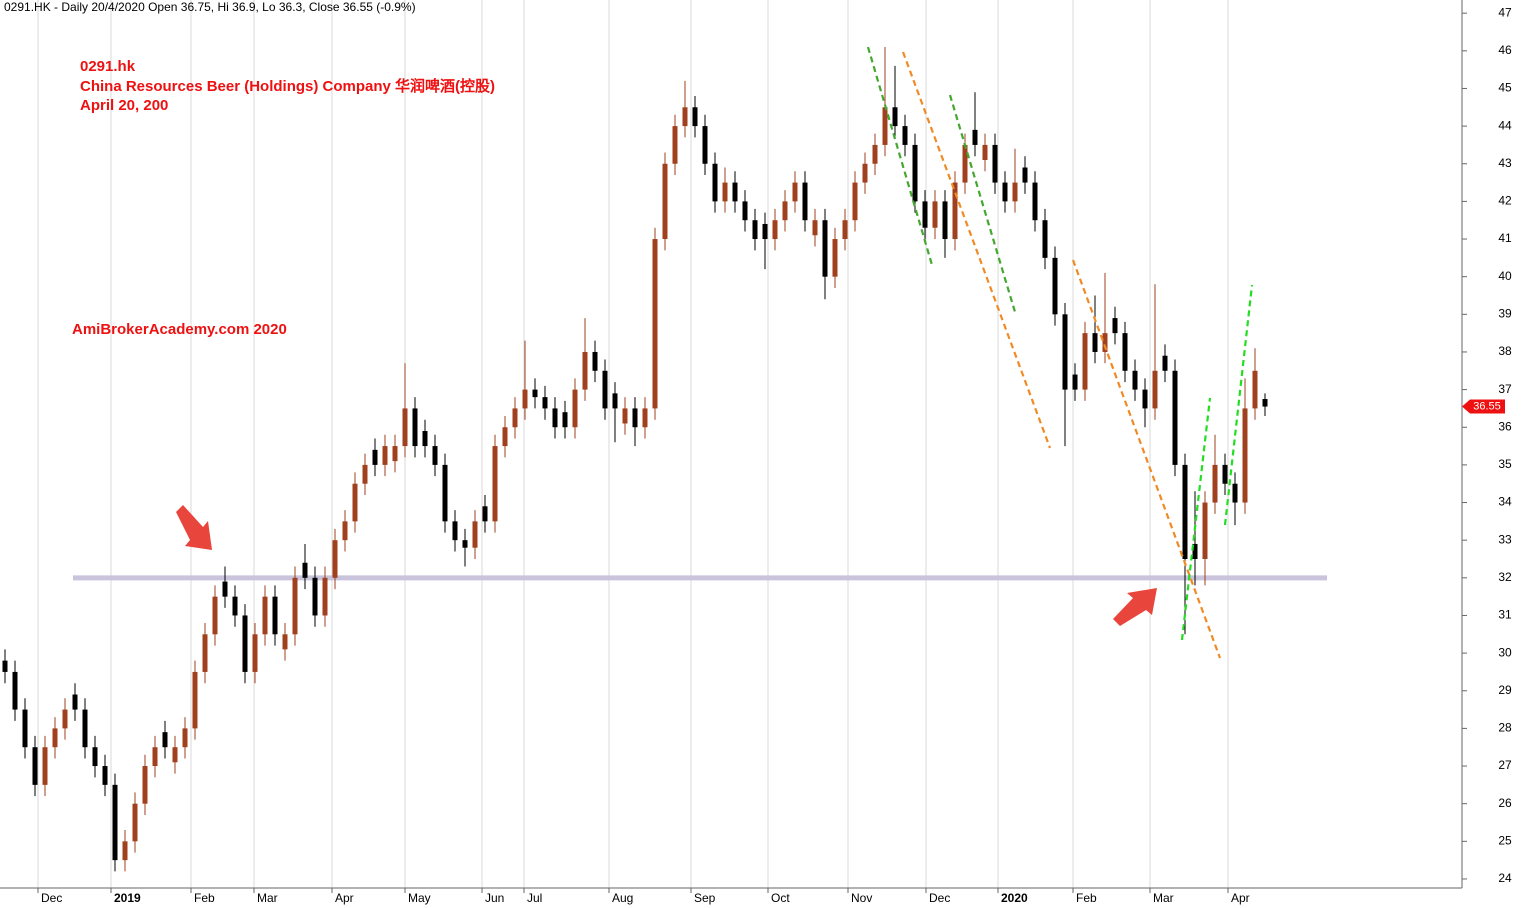  Describe the element at coordinates (1014, 898) in the screenshot. I see `x-tick-label: 2020` at that location.